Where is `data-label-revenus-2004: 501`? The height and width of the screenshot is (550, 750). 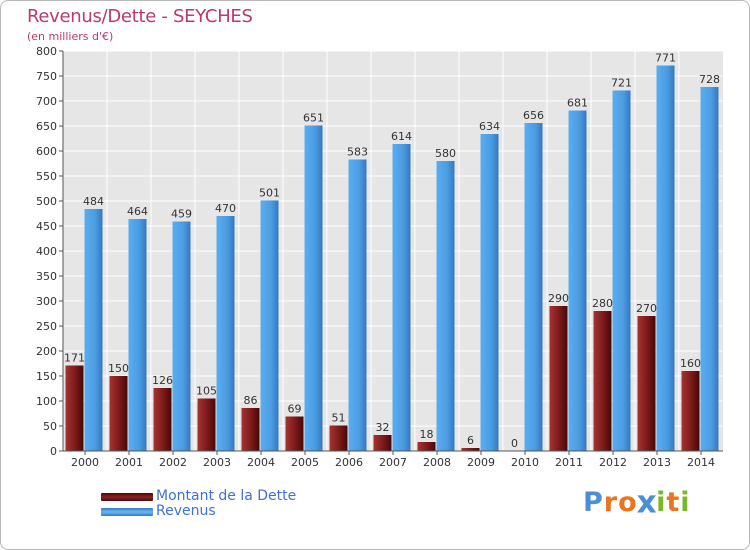 data-label-revenus-2004: 501 is located at coordinates (269, 193).